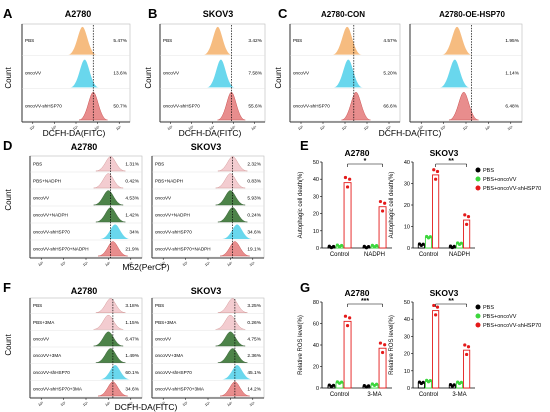  Describe the element at coordinates (254, 164) in the screenshot. I see `row-pct-D-right-0: 2.32%` at that location.